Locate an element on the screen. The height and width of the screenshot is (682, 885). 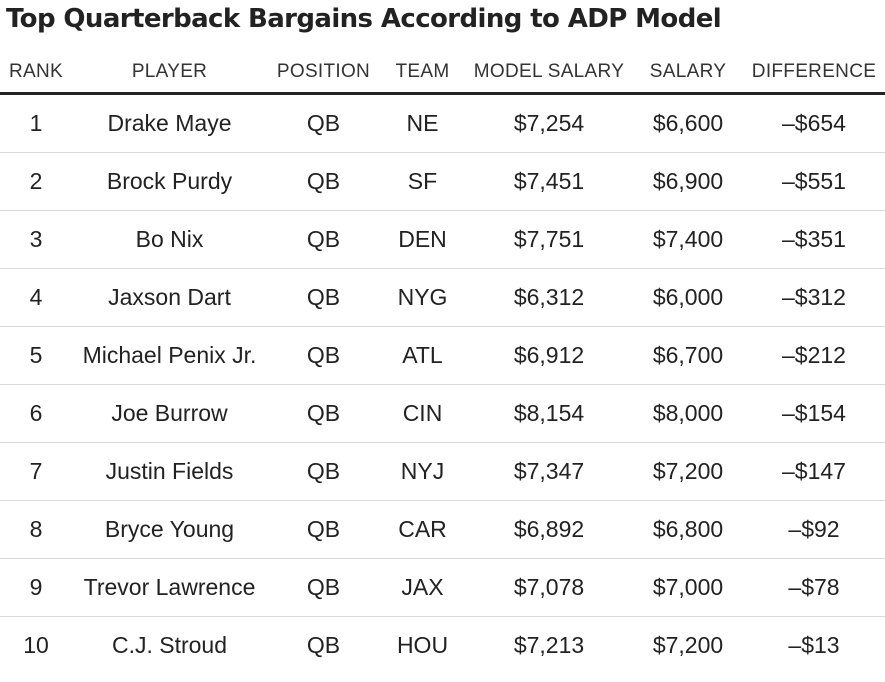
model-salary-cell: $6,912 is located at coordinates (549, 355).